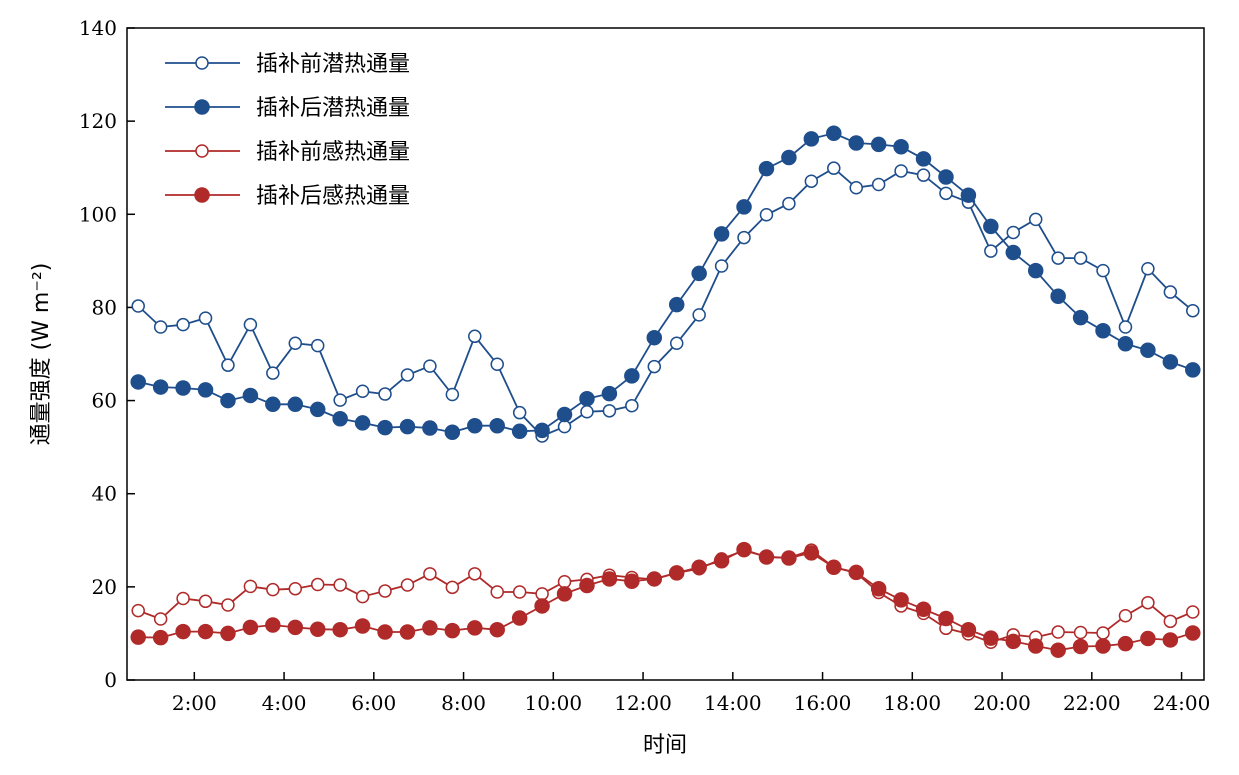 The height and width of the screenshot is (775, 1239). Describe the element at coordinates (1092, 703) in the screenshot. I see `x-tick-label: 22:00` at that location.